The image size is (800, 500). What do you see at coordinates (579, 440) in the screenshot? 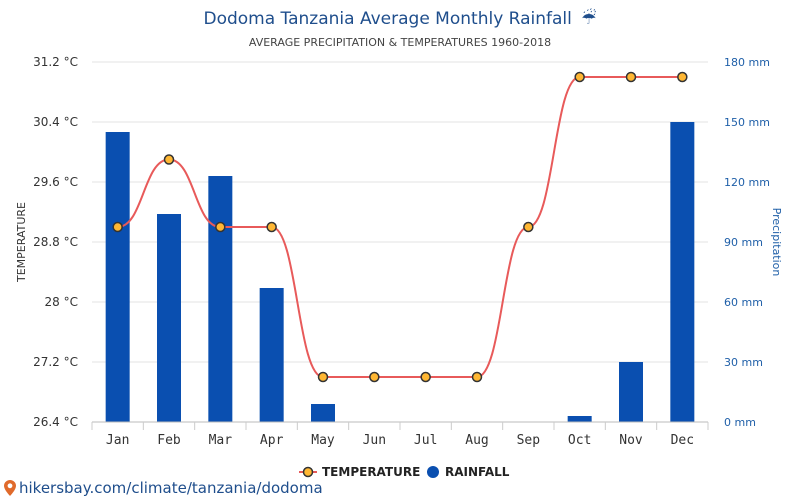
I see `x-tick-label: Oct` at bounding box center [579, 440].